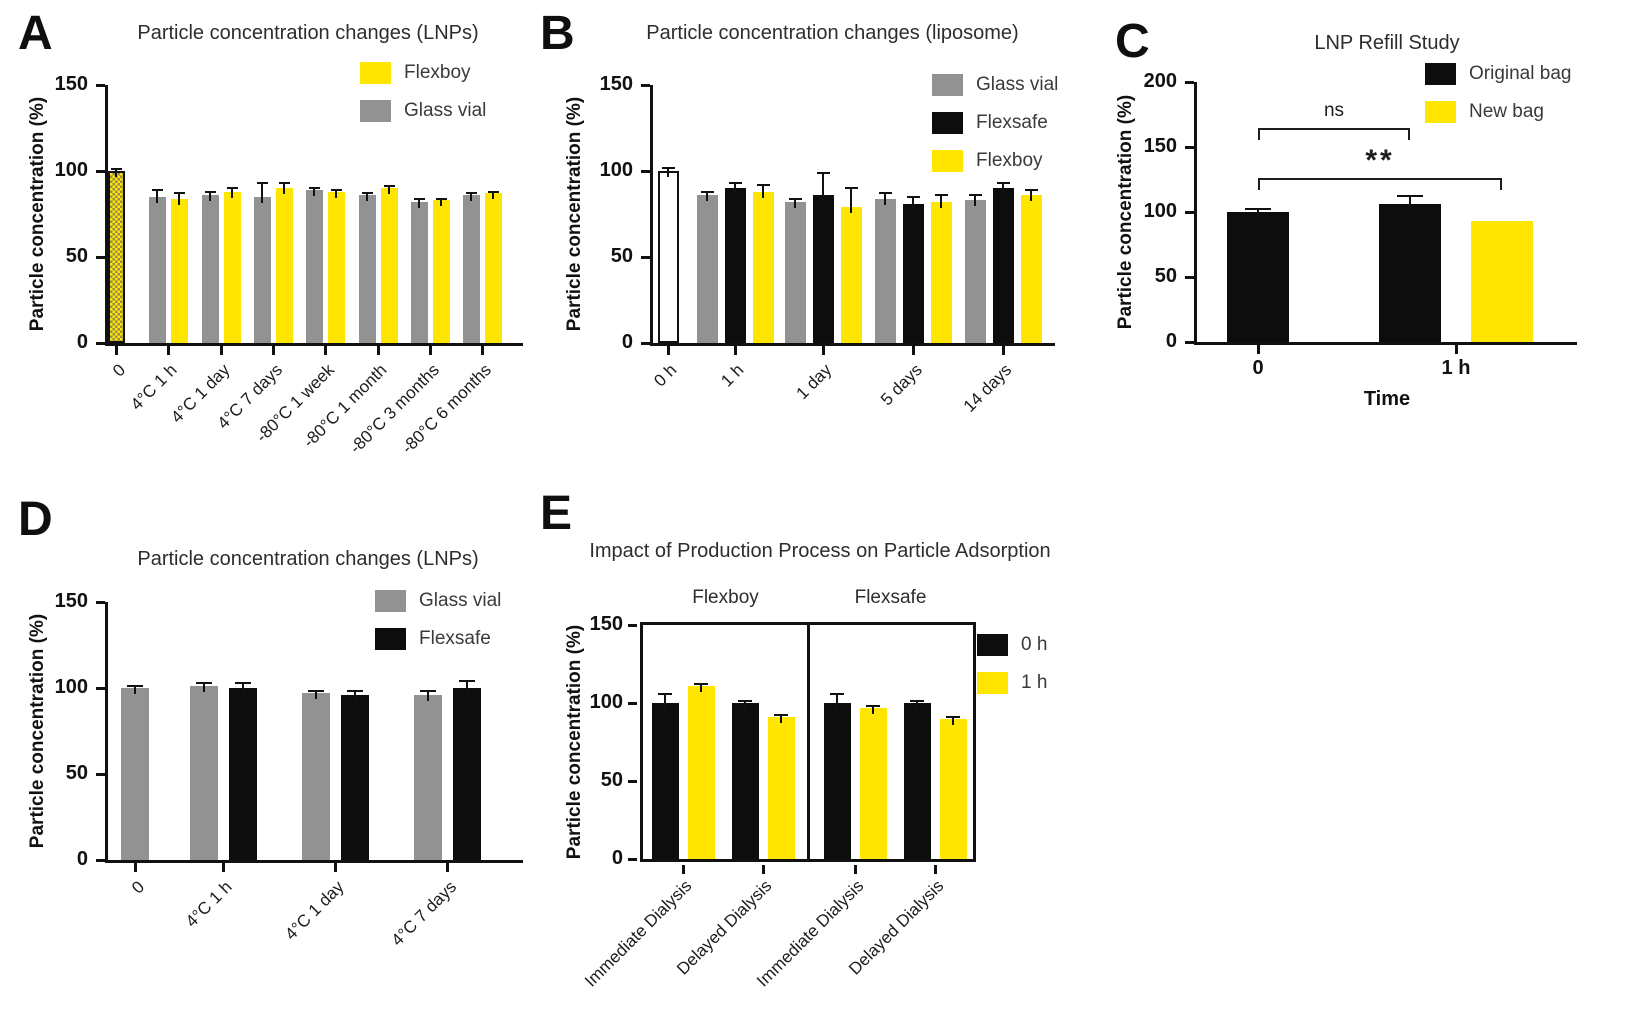  I want to click on bar-new-bag, so click(1502, 281).